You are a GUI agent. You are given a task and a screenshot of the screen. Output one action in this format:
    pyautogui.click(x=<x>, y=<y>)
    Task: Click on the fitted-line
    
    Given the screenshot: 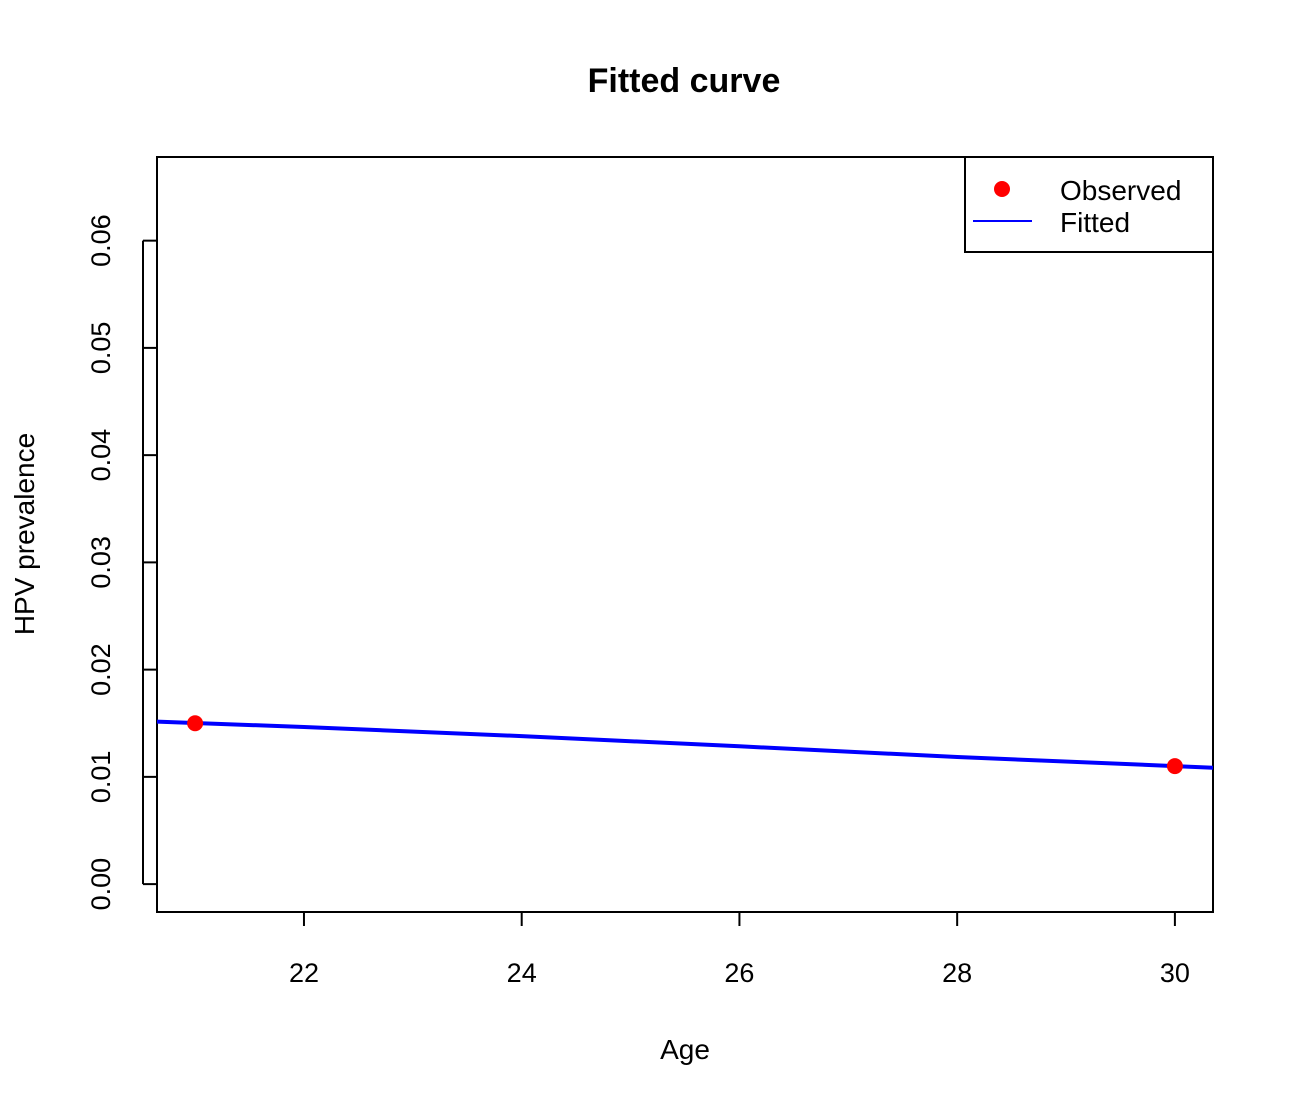 What is the action you would take?
    pyautogui.click(x=685, y=744)
    